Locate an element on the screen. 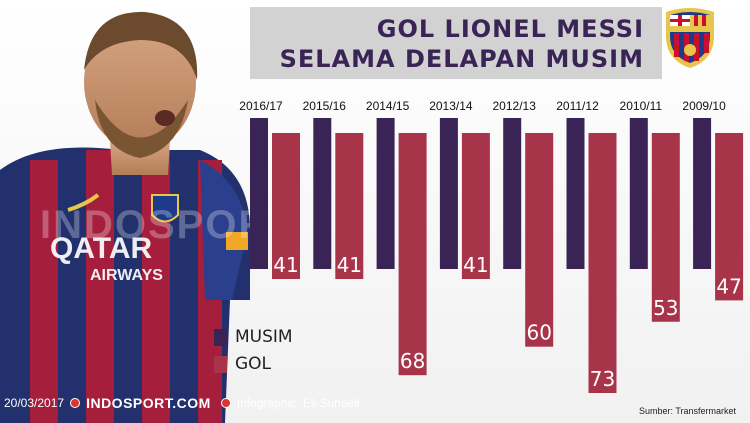 This screenshot has width=750, height=423. season-tick-label: 2015/16 is located at coordinates (325, 106).